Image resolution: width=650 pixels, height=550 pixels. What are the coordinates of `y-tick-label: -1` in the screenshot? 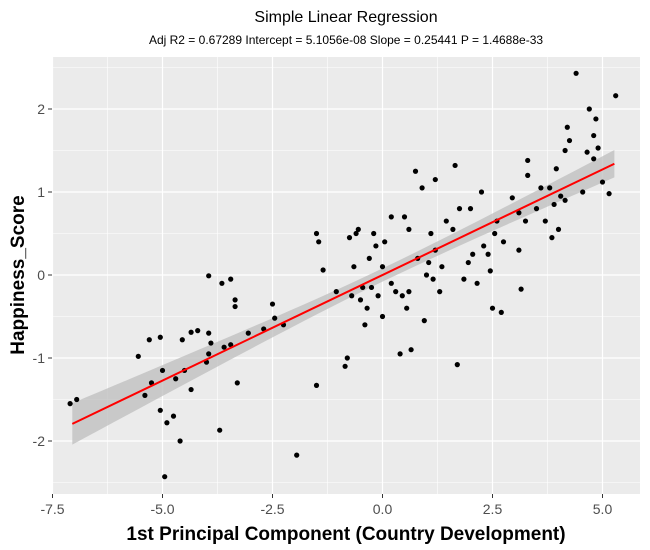 It's located at (39, 358).